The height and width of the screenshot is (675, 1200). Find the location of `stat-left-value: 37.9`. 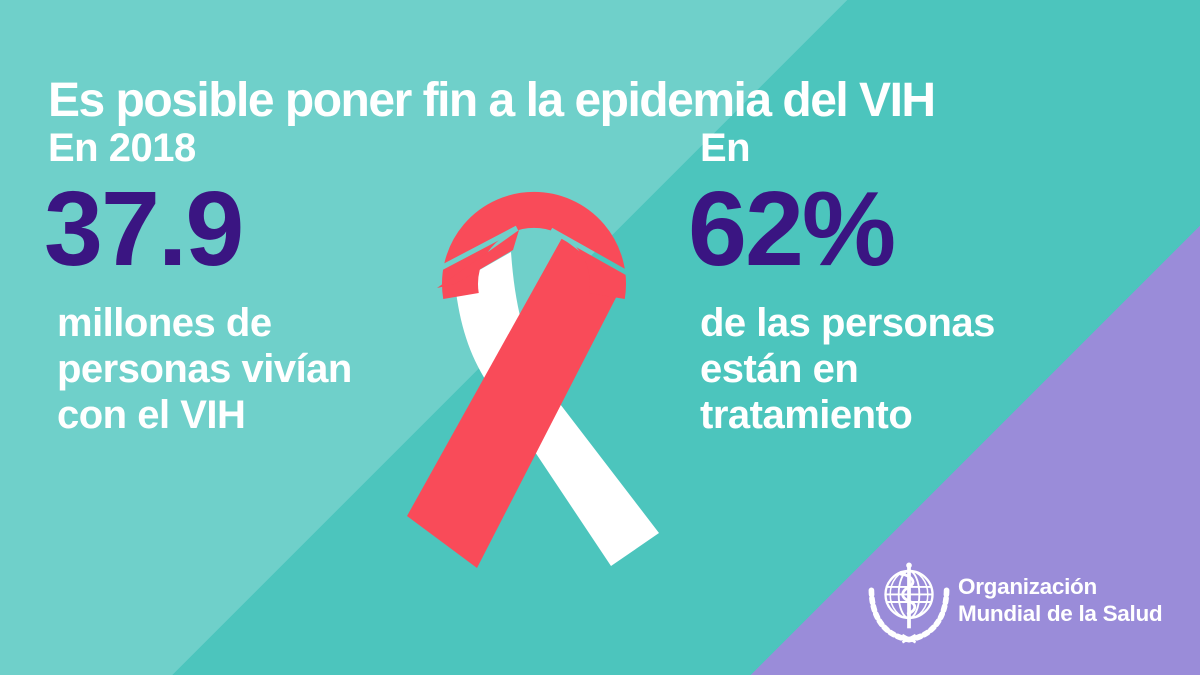

stat-left-value: 37.9 is located at coordinates (144, 229).